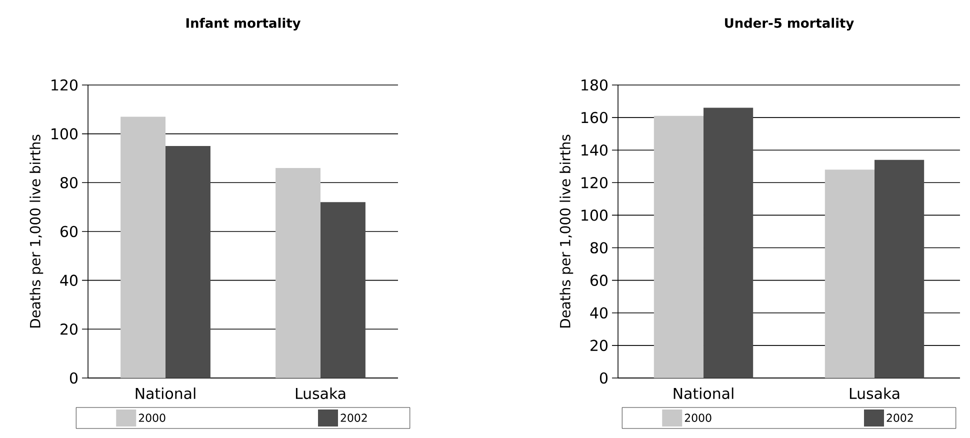 This screenshot has width=970, height=438. What do you see at coordinates (595, 118) in the screenshot?
I see `y-tick-label: 160` at bounding box center [595, 118].